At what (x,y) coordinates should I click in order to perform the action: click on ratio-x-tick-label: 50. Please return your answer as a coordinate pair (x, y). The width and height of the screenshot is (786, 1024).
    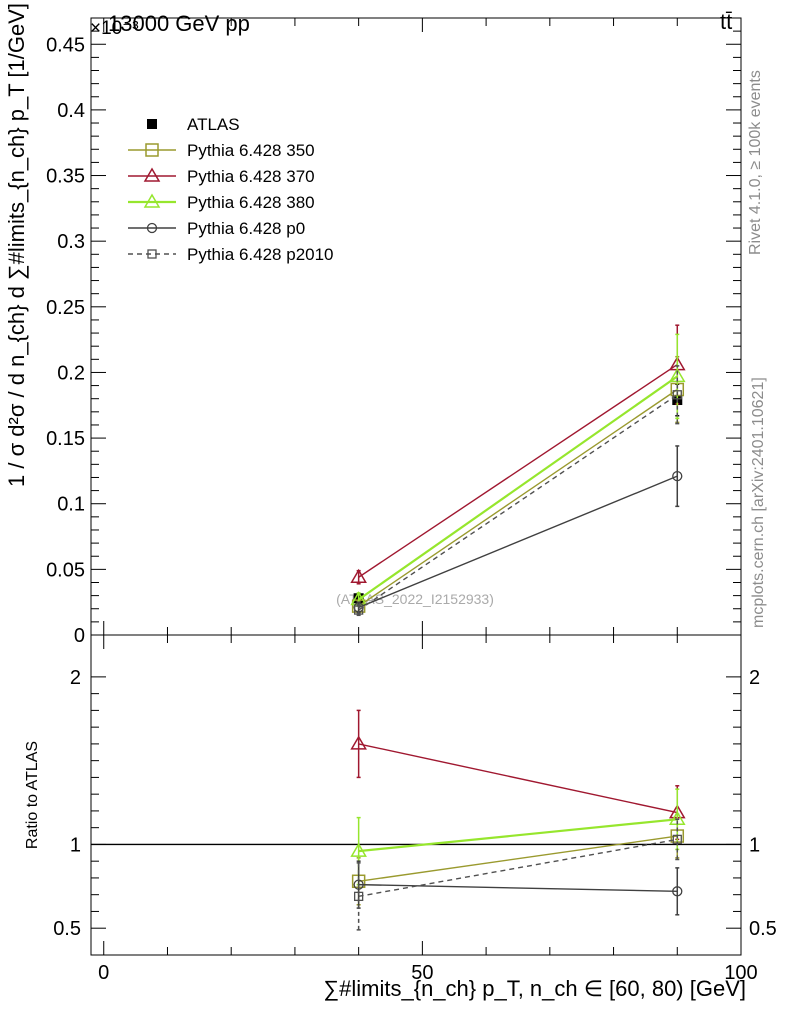
    Looking at the image, I should click on (422, 973).